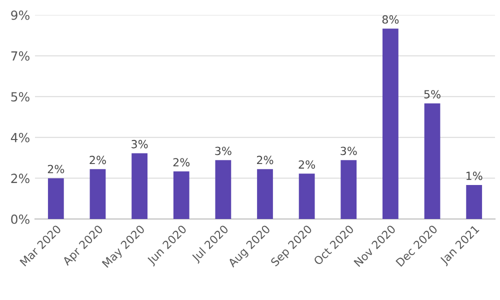  What do you see at coordinates (20, 56) in the screenshot?
I see `y-tick-label: 7%` at bounding box center [20, 56].